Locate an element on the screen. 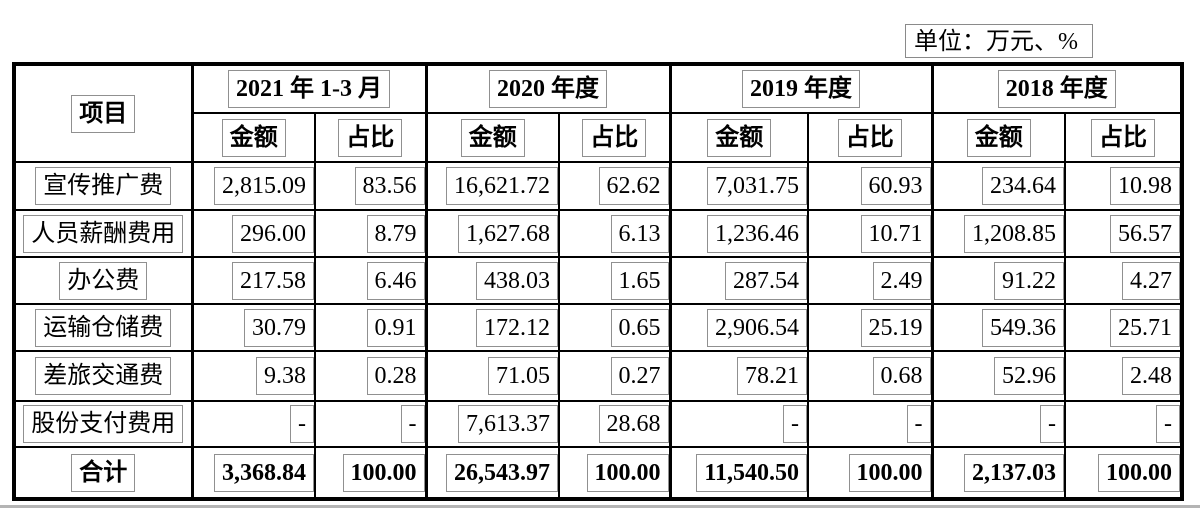  value-cell: 296.00 is located at coordinates (252, 233).